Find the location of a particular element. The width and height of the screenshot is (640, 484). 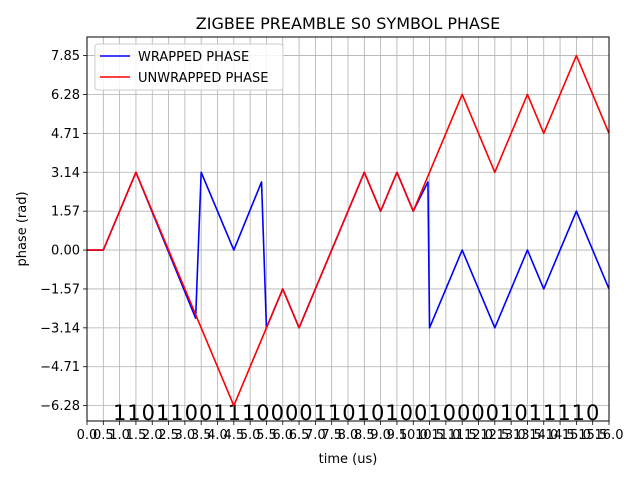

x-tick-label: 13.5 is located at coordinates (527, 435).